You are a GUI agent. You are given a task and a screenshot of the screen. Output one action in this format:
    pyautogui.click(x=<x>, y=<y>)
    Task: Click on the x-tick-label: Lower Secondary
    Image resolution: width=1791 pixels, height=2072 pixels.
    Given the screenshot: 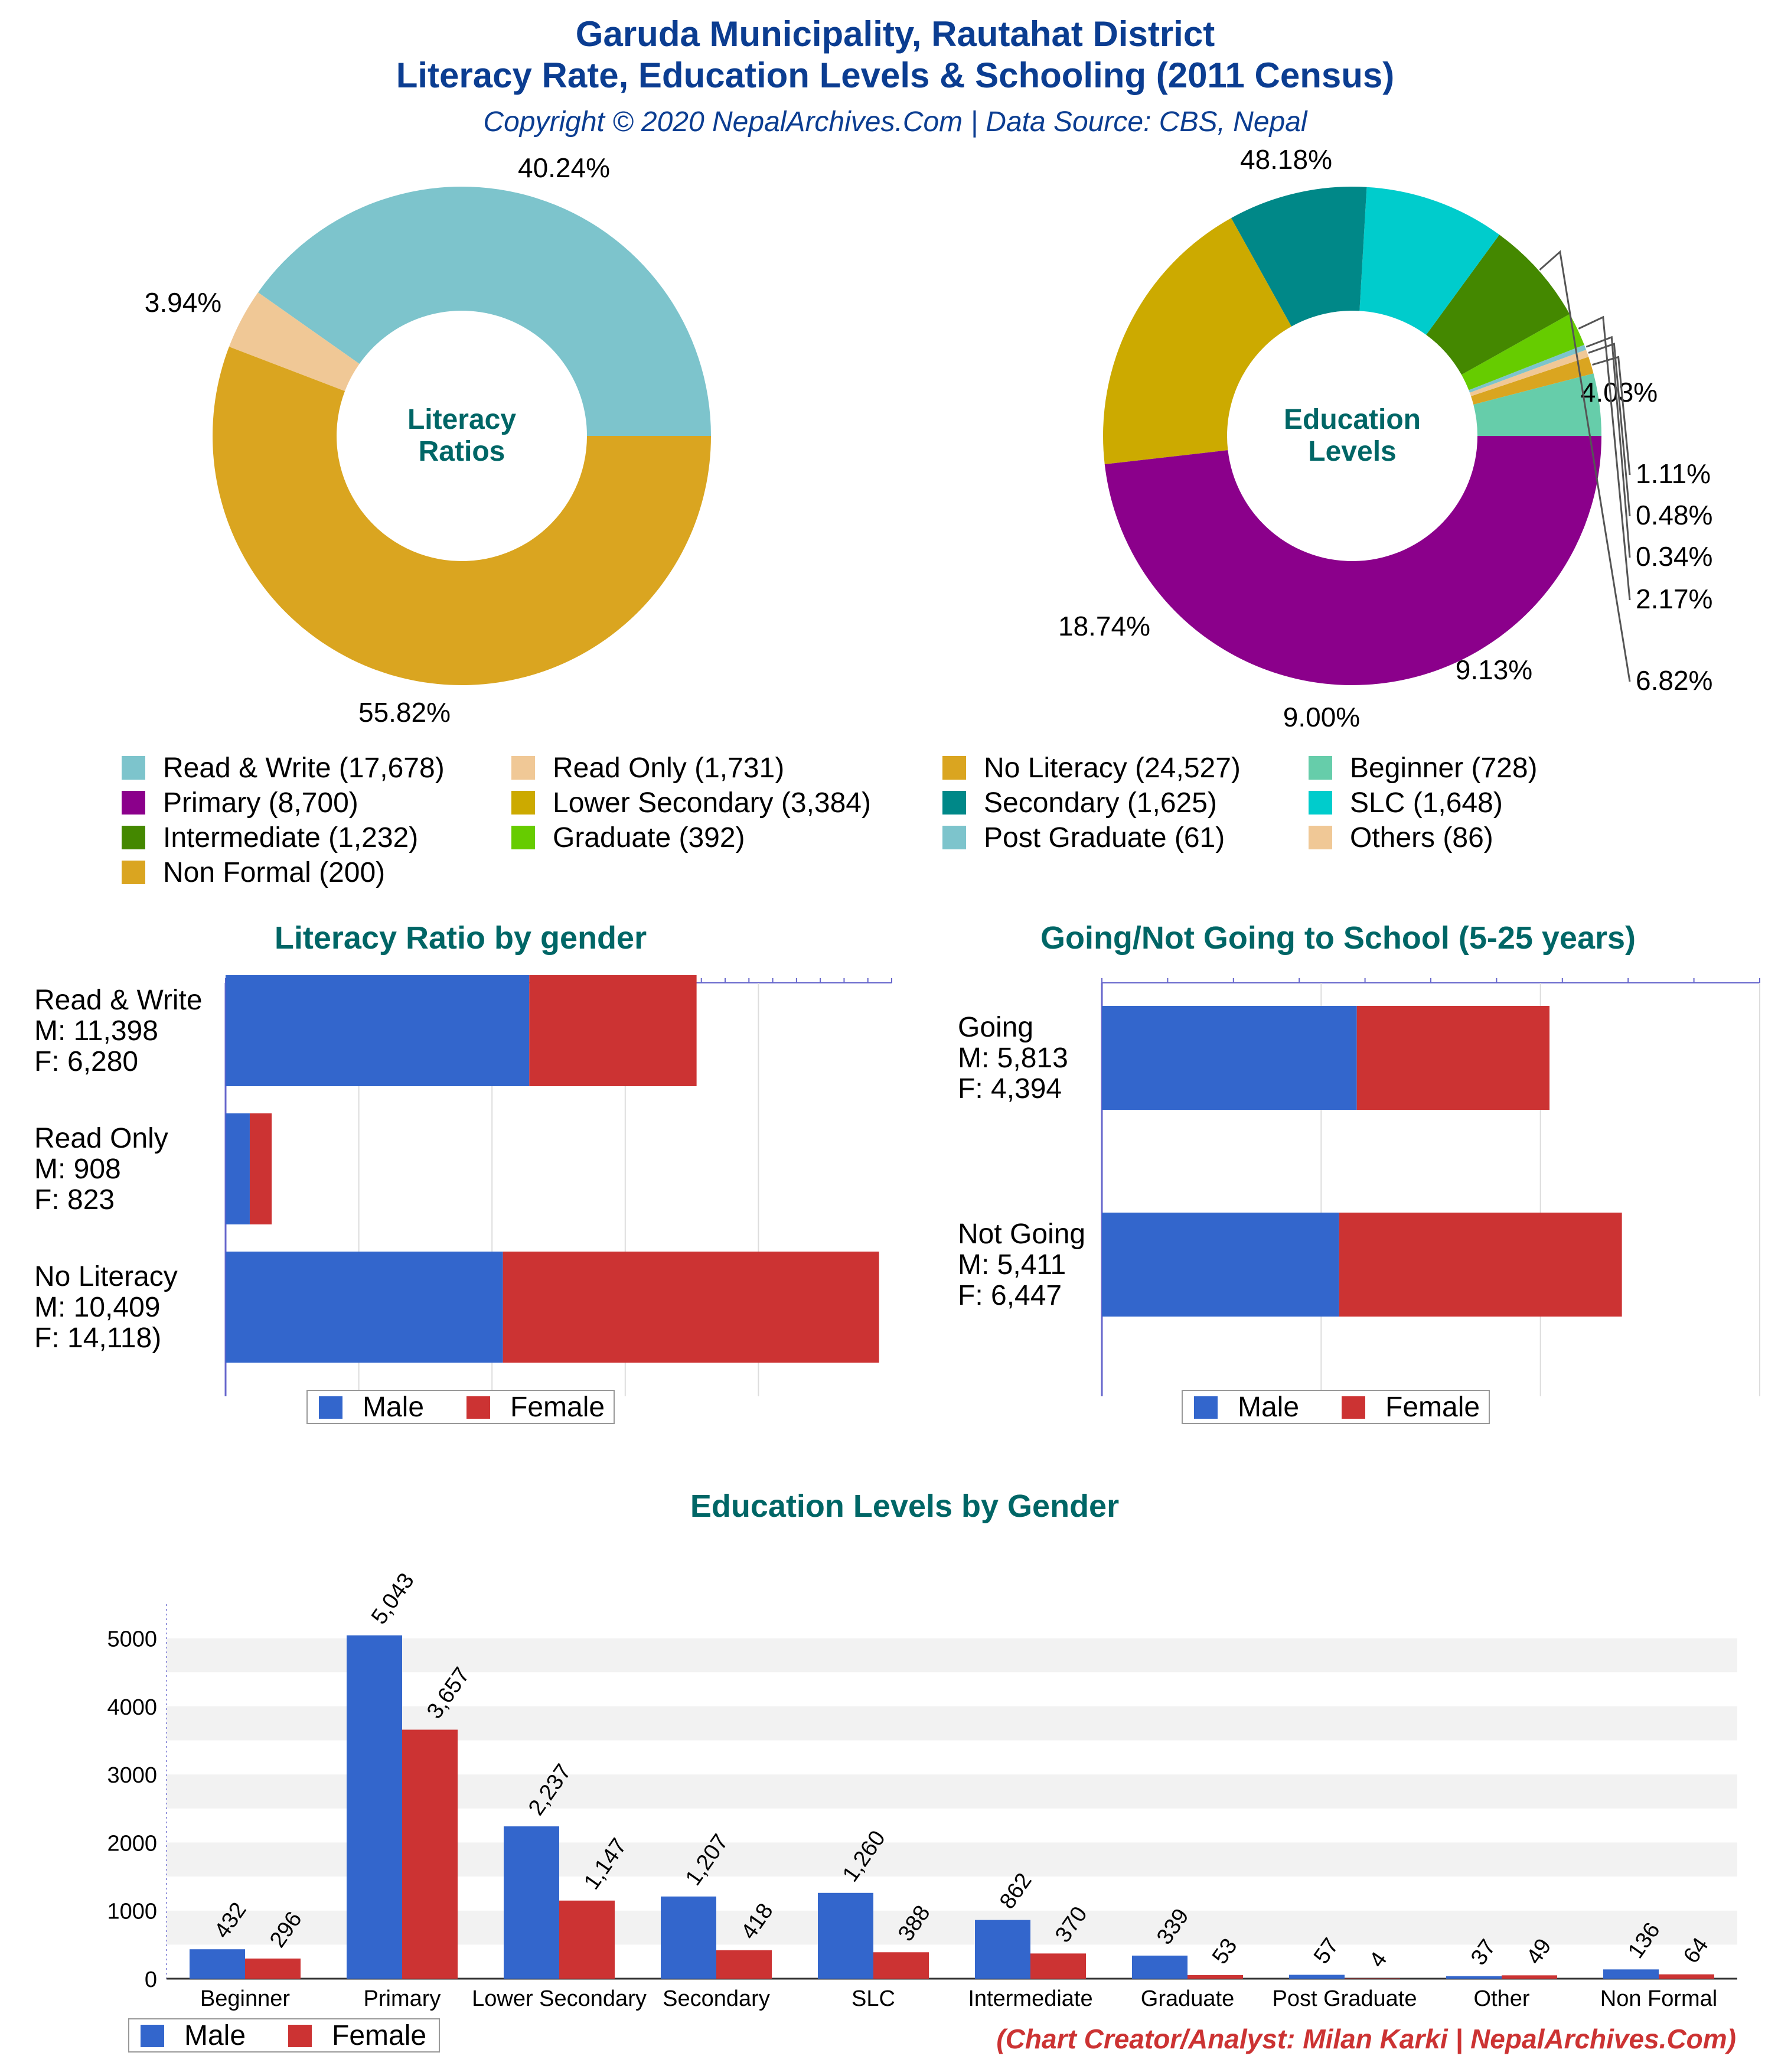 What is the action you would take?
    pyautogui.click(x=559, y=1998)
    